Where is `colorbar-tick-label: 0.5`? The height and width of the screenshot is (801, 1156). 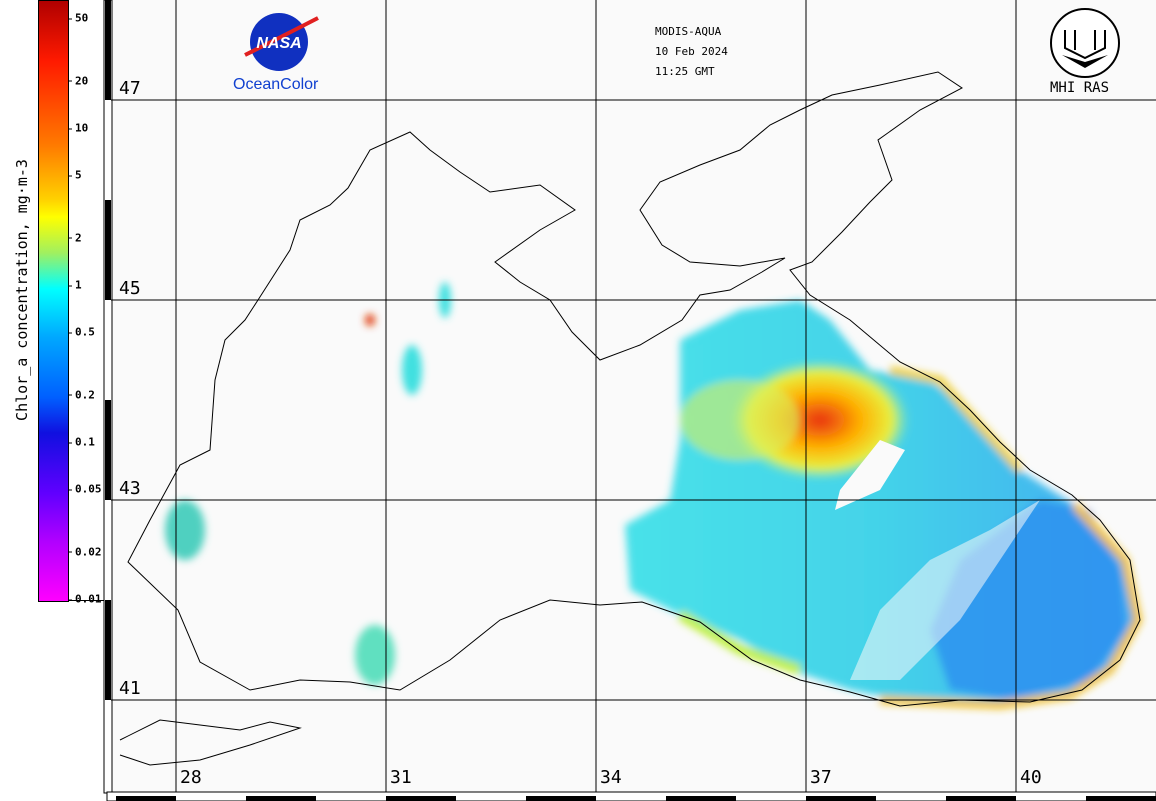 colorbar-tick-label: 0.5 is located at coordinates (81, 332).